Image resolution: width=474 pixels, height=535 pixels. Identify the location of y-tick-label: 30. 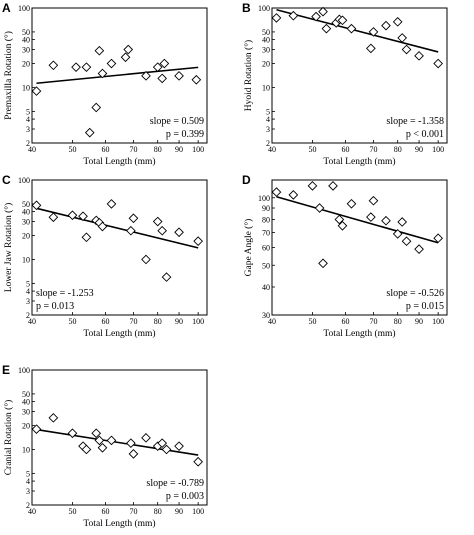
(26, 412).